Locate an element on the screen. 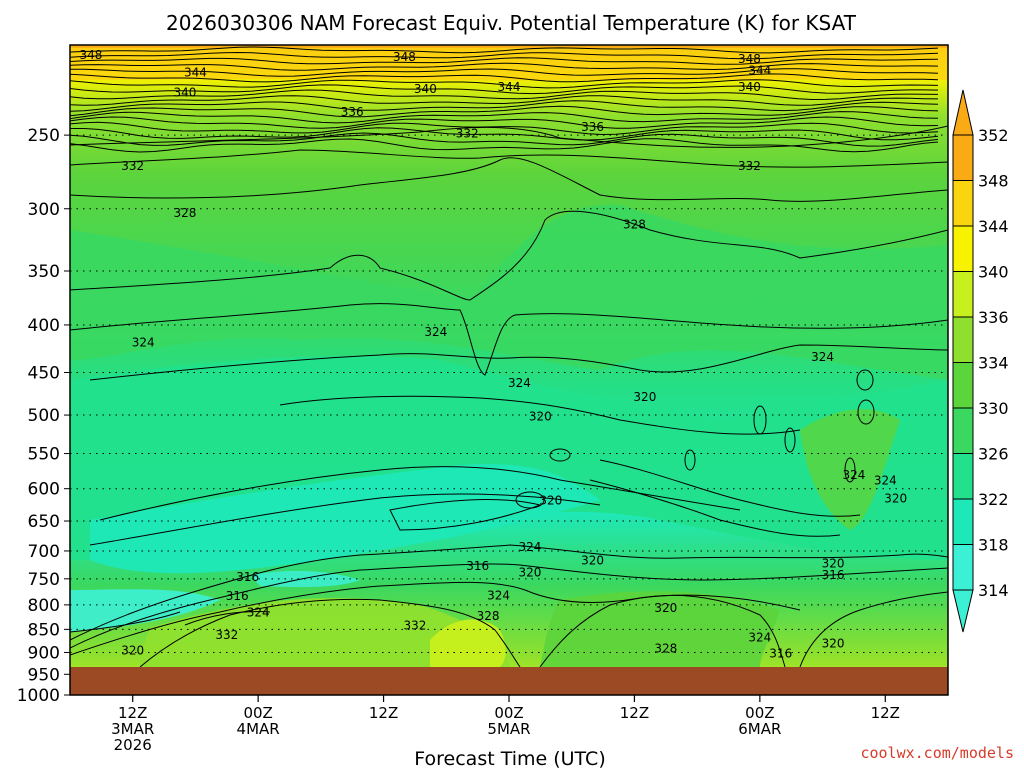  contour-label: 340 is located at coordinates (749, 87).